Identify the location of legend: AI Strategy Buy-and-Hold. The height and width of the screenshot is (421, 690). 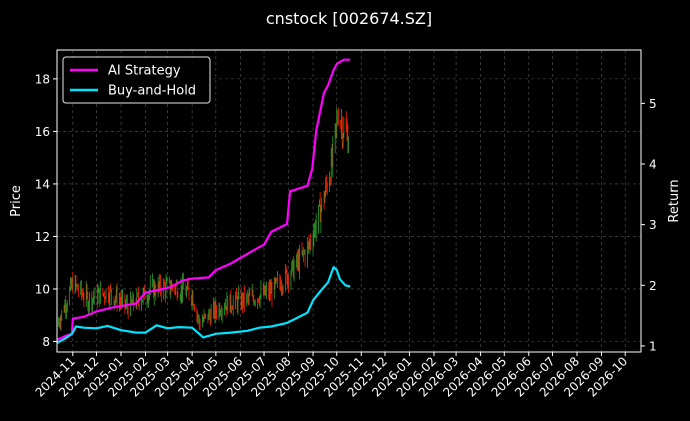
(136, 80).